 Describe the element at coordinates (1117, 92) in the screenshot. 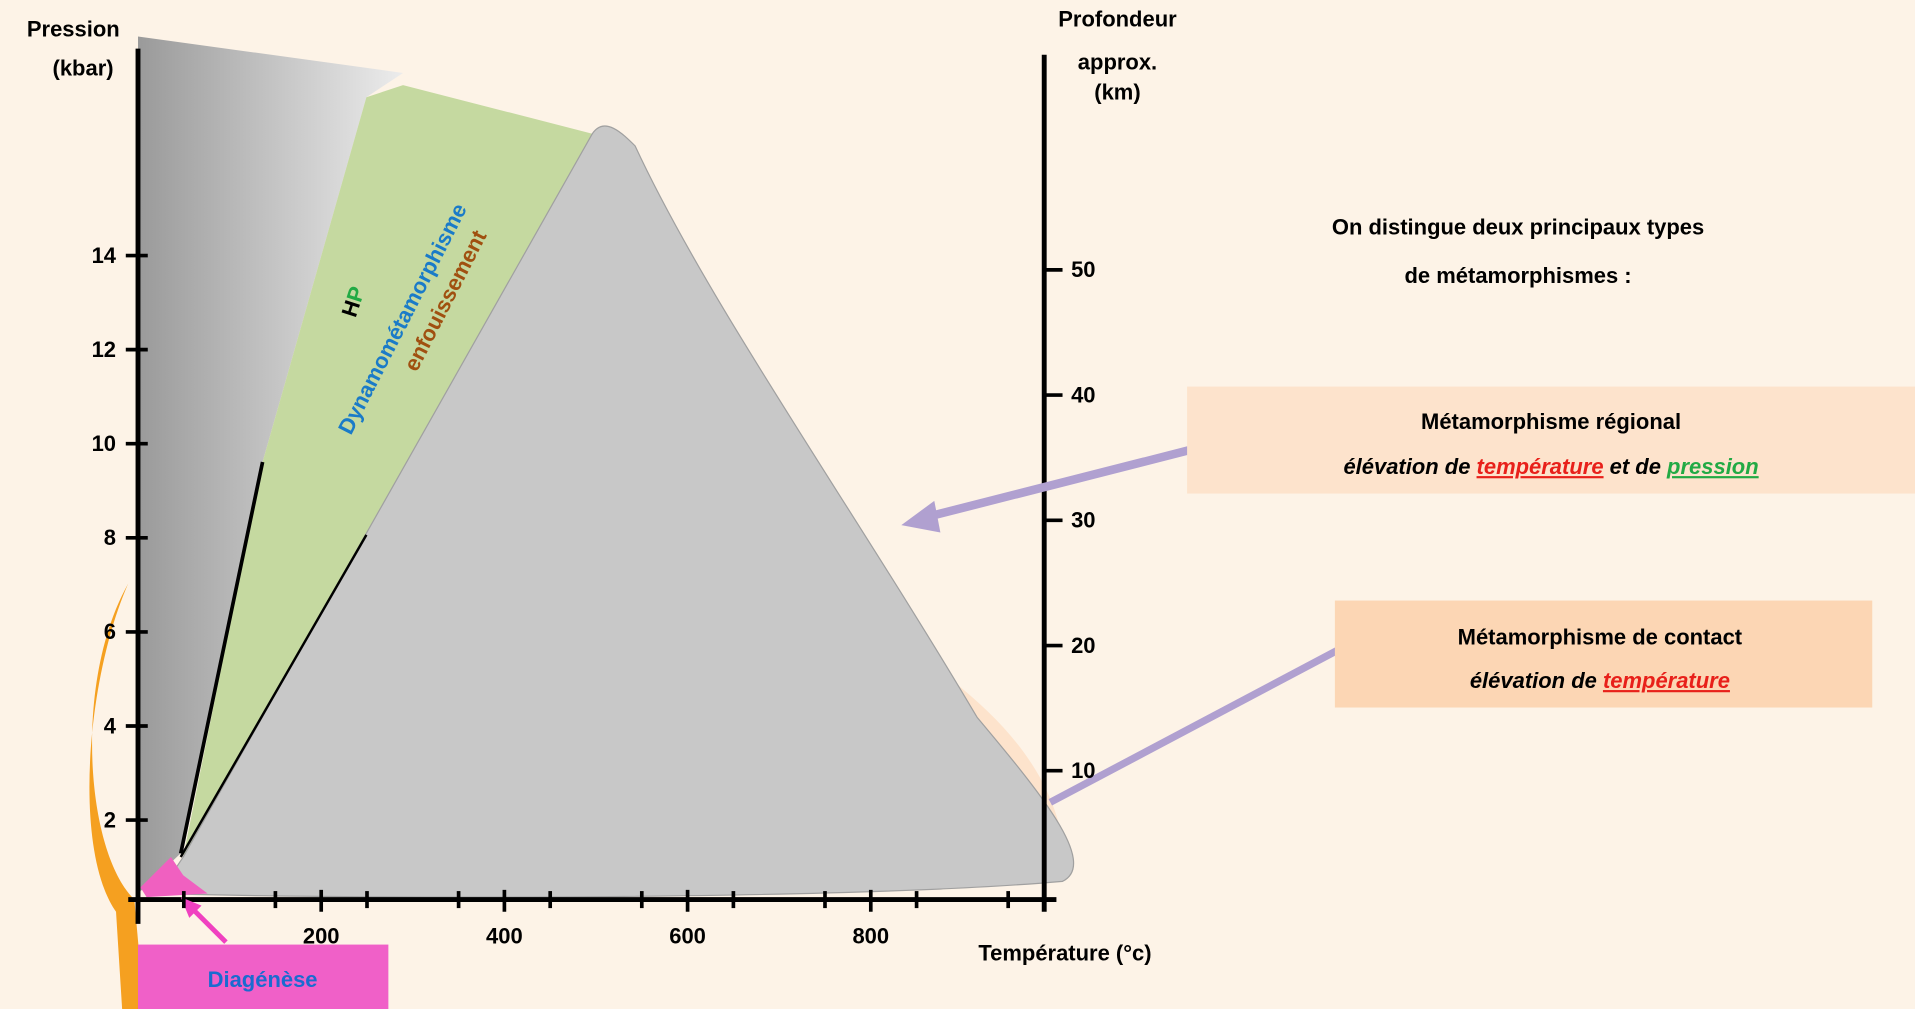

I see `axis-label: (km)` at that location.